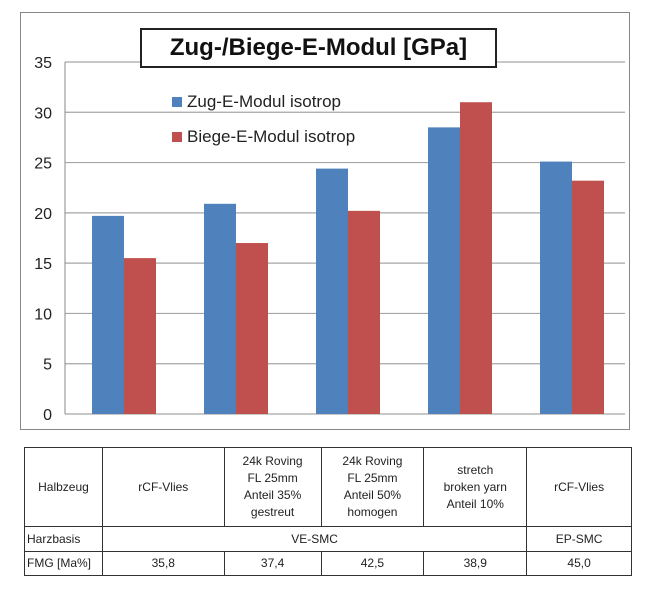 The width and height of the screenshot is (658, 600). Describe the element at coordinates (43, 314) in the screenshot. I see `y-tick-label: 10` at that location.